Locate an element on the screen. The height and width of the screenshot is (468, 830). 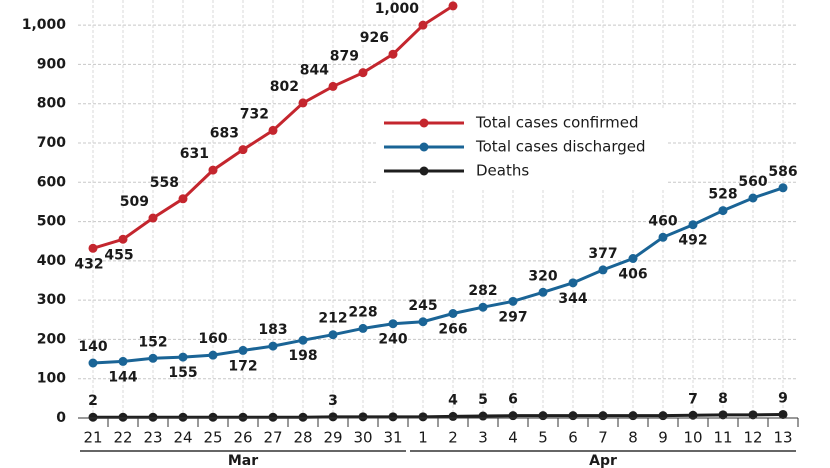
x-tick-label: 23 is located at coordinates (152, 438).